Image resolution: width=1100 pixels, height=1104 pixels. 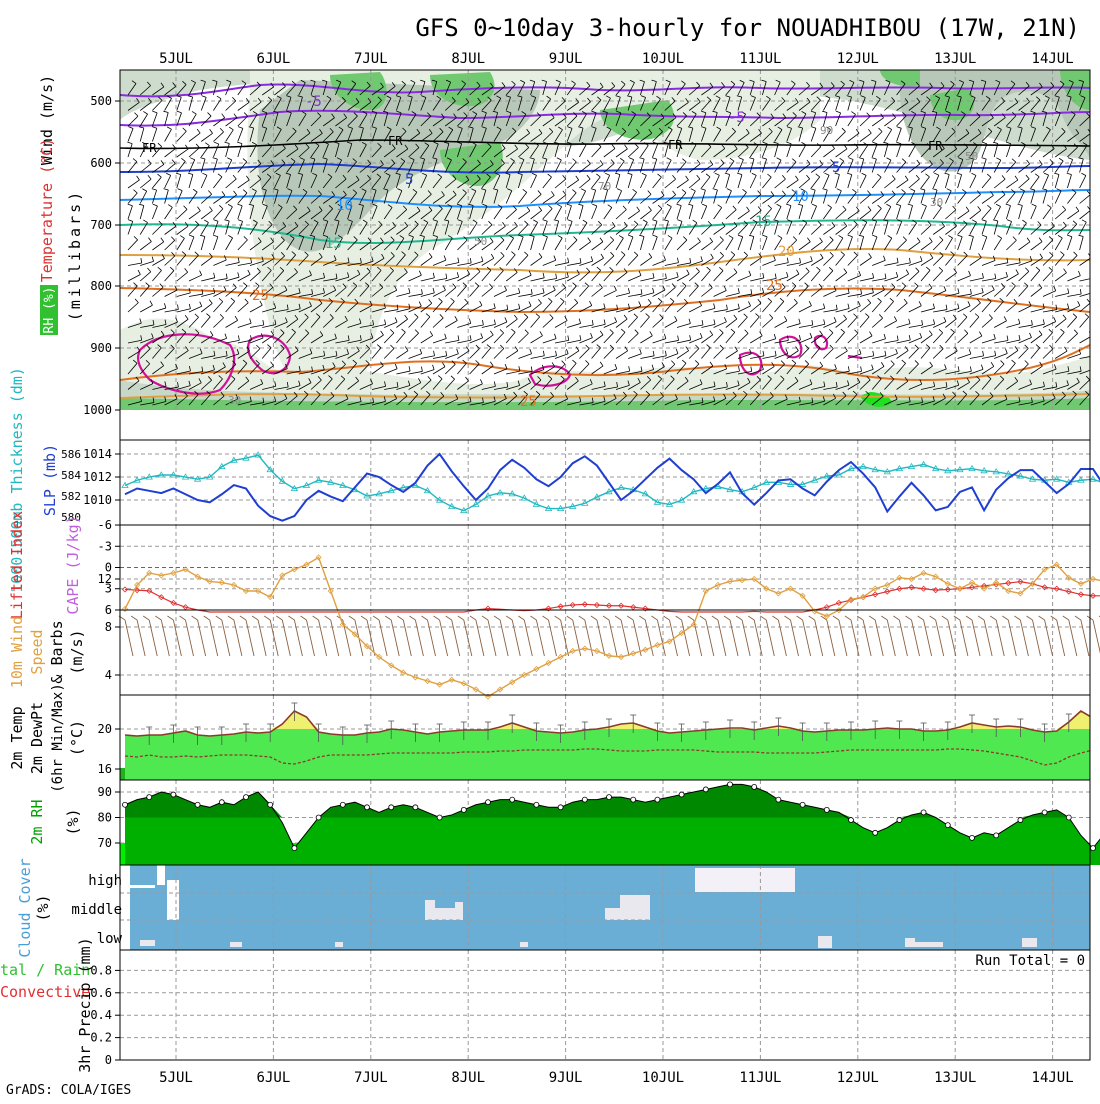 What do you see at coordinates (936, 202) in the screenshot?
I see `contour-label: 30` at bounding box center [936, 202].